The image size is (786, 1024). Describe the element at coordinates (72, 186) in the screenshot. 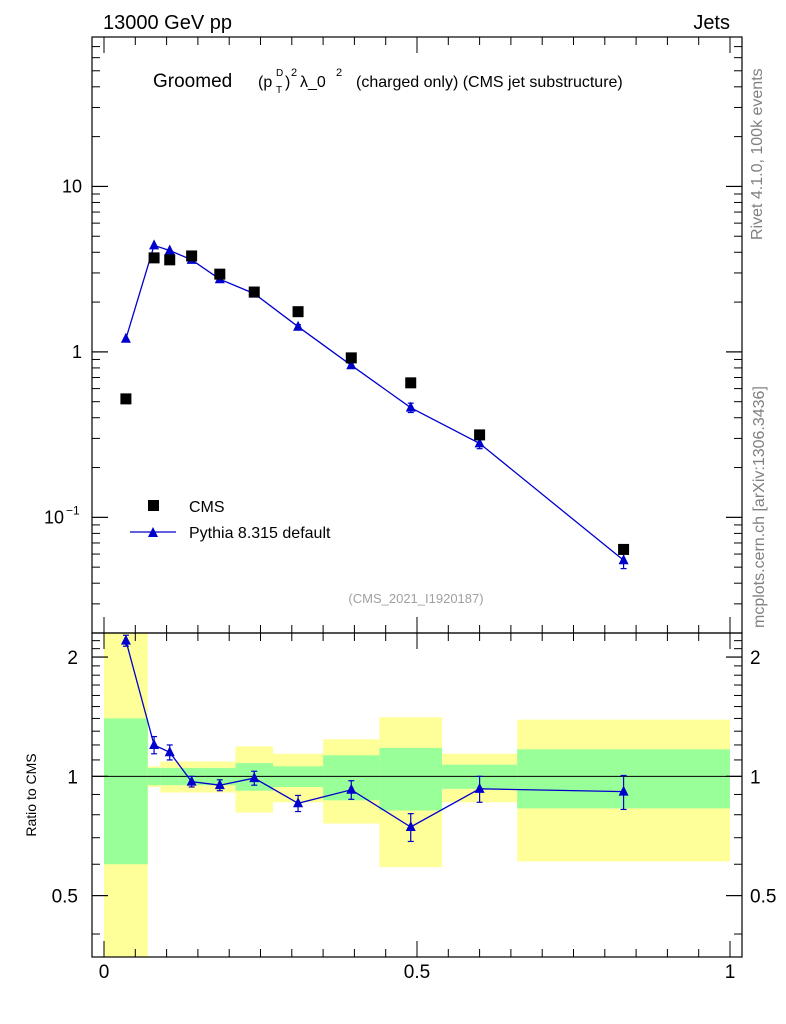

I see `main-ytick-label-0: 10` at that location.